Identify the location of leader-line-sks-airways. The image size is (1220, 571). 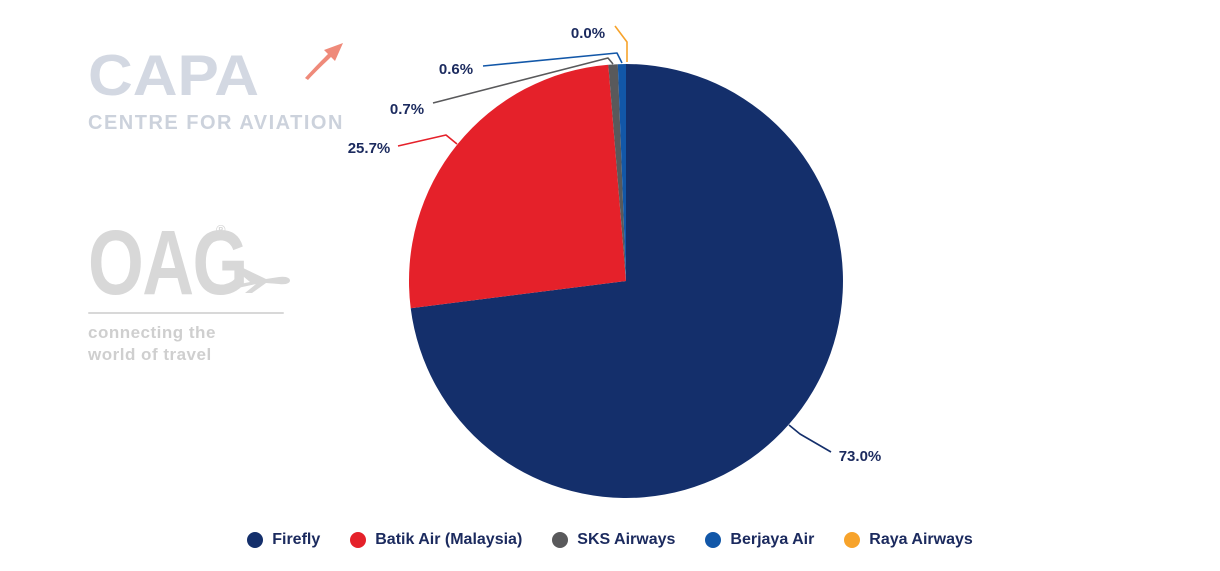
(523, 80).